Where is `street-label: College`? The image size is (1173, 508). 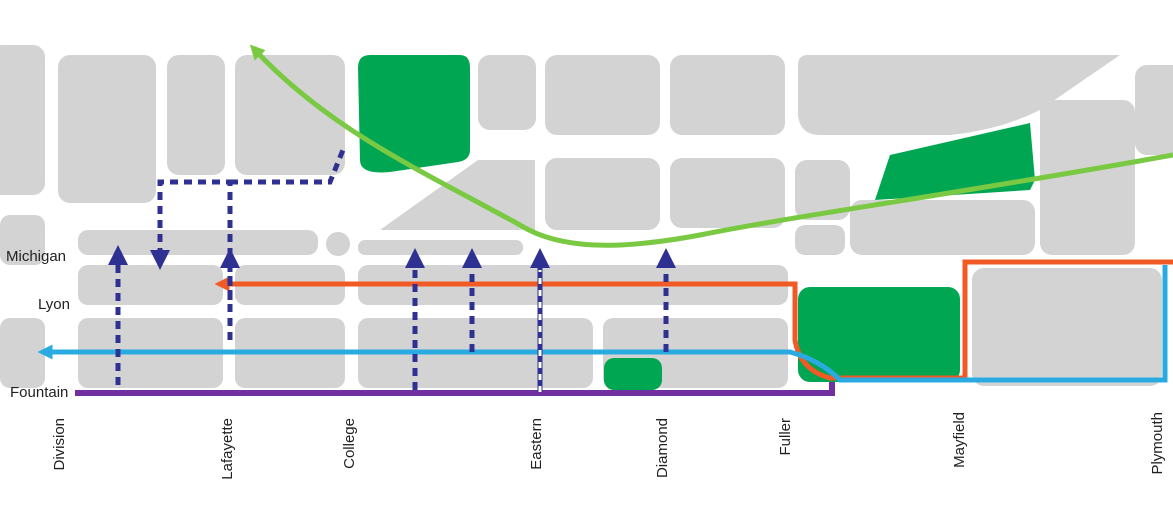
street-label: College is located at coordinates (349, 443).